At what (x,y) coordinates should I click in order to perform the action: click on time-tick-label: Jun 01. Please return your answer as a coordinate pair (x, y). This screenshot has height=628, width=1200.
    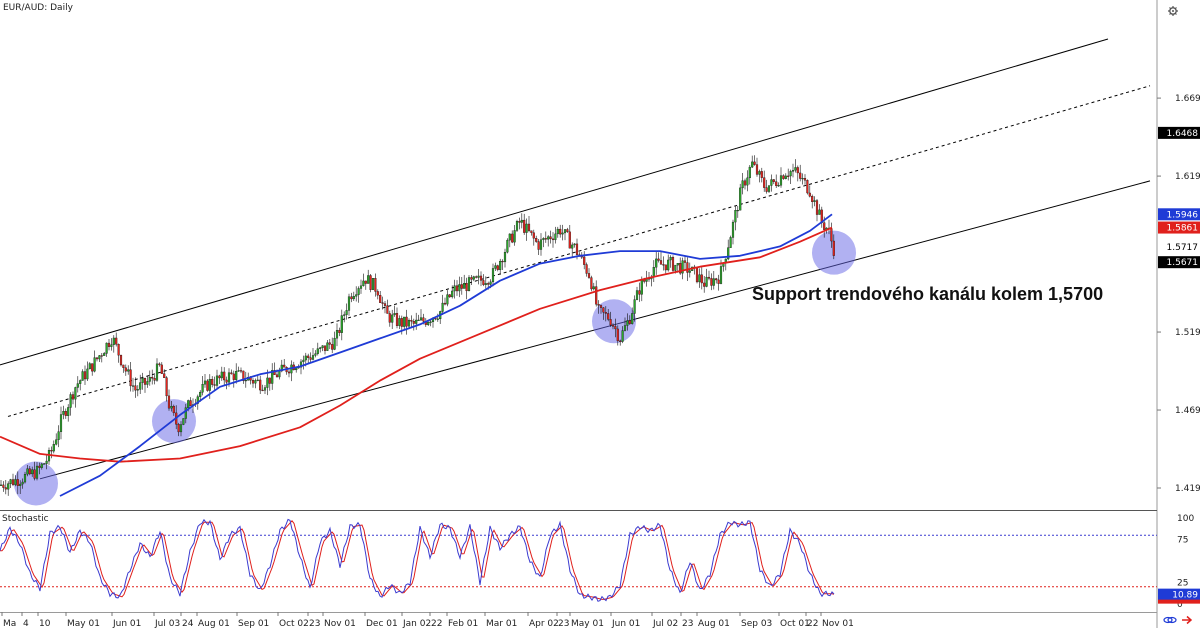
    Looking at the image, I should click on (625, 623).